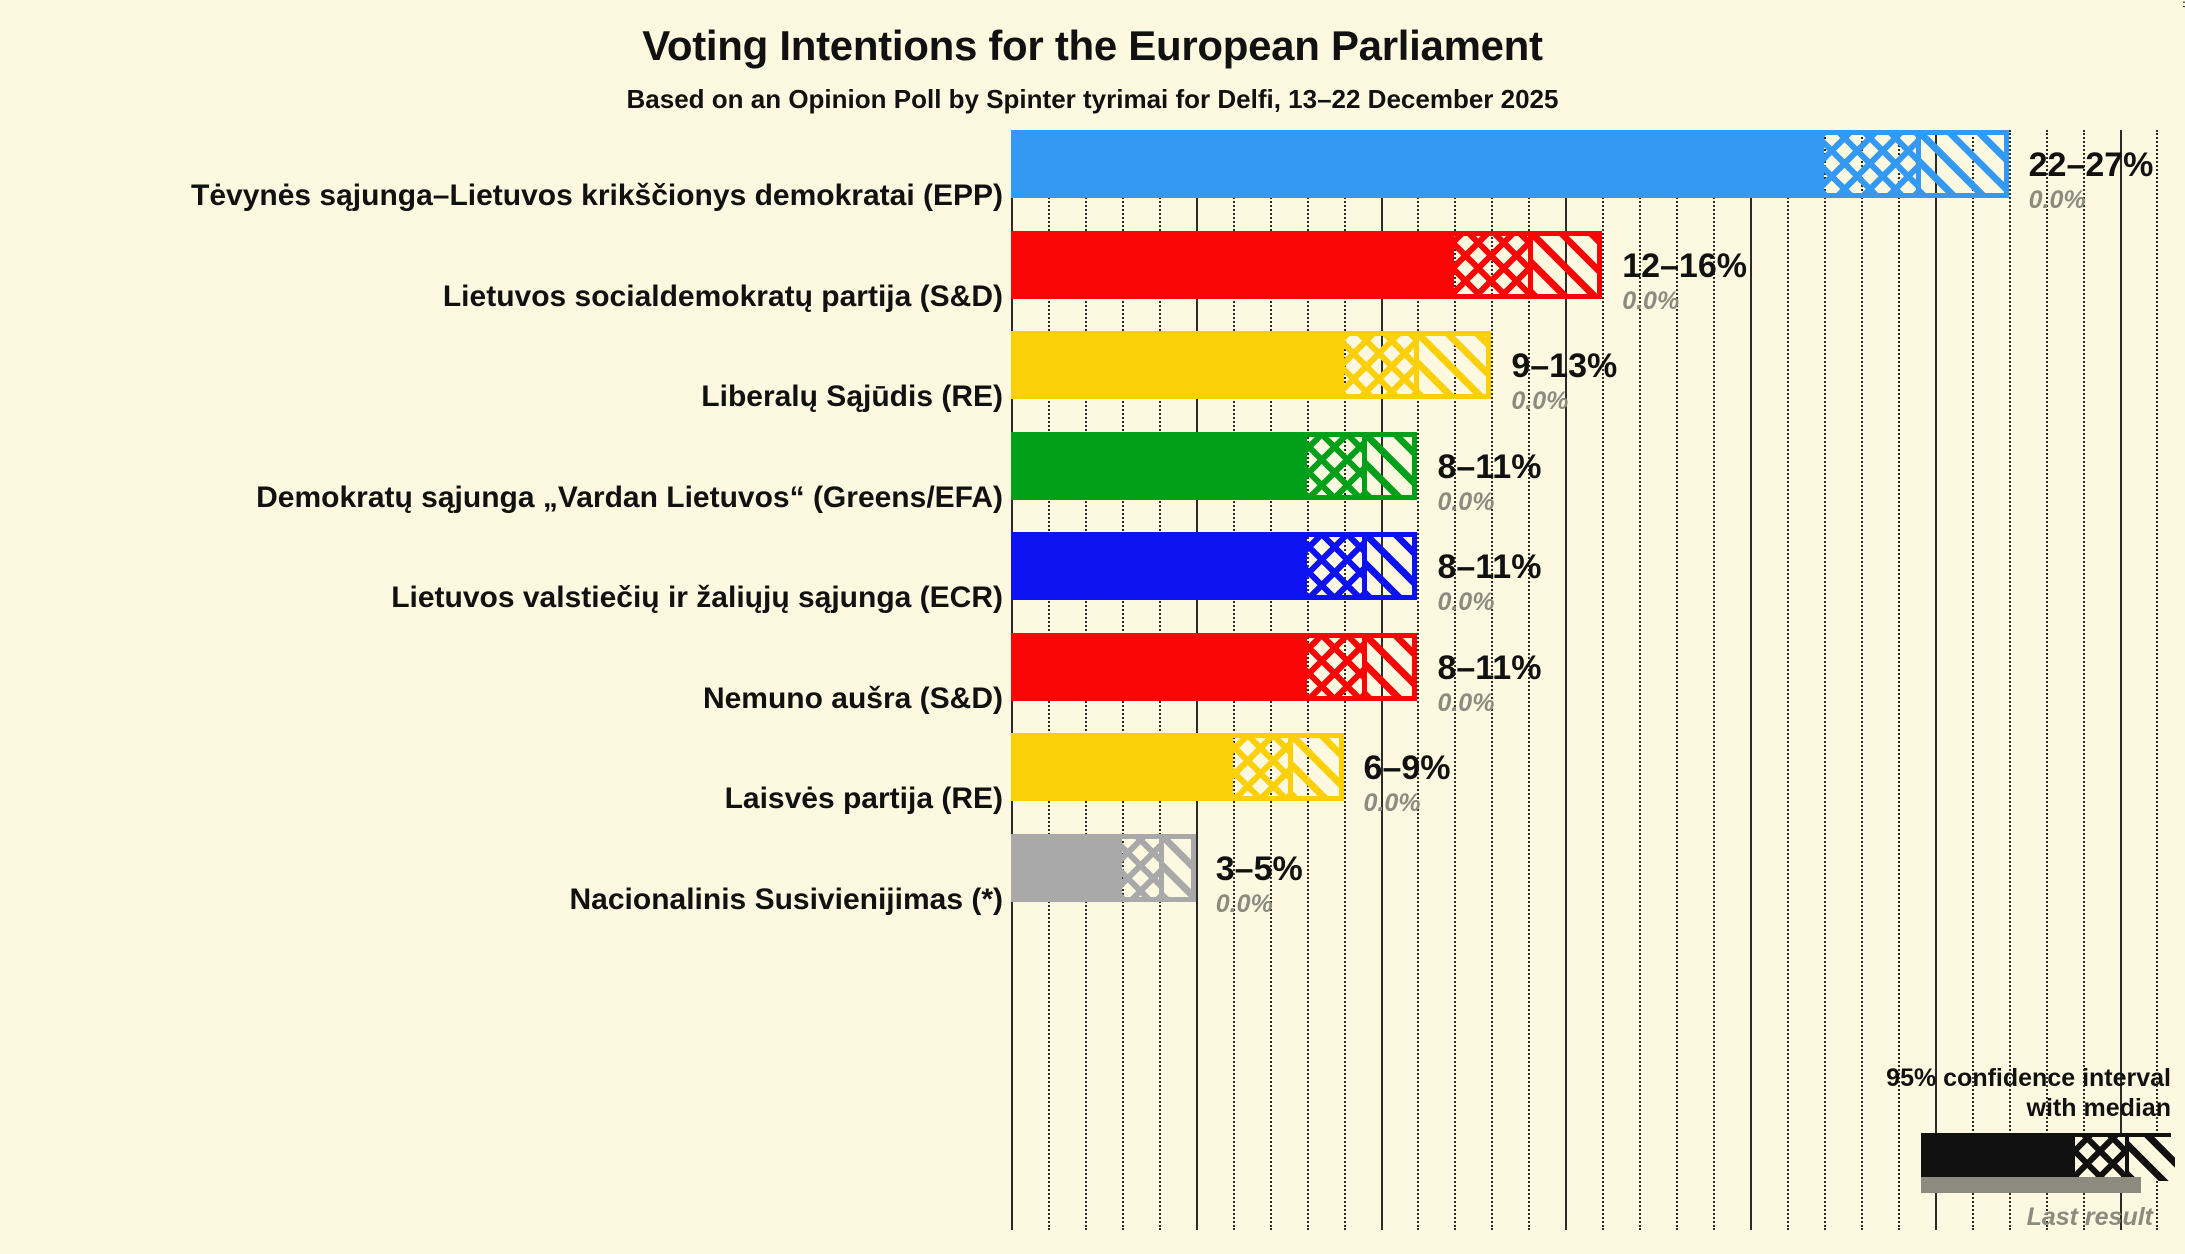 Image resolution: width=2185 pixels, height=1254 pixels. I want to click on legend-last-result-bar, so click(2031, 1185).